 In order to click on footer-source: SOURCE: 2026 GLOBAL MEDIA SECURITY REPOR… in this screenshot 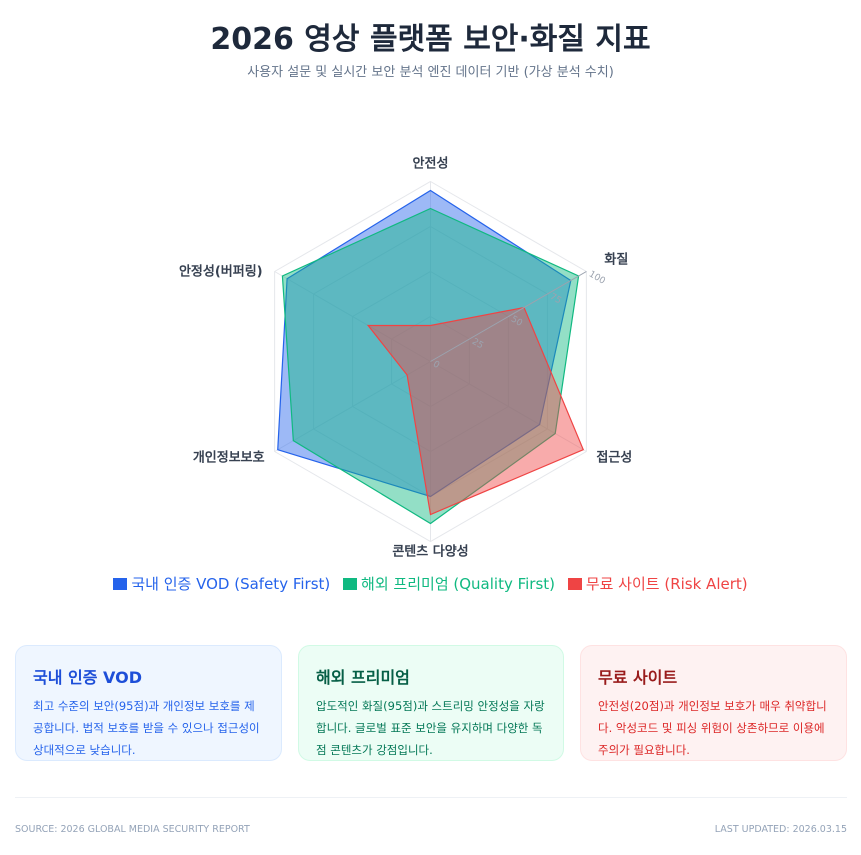, I will do `click(132, 829)`.